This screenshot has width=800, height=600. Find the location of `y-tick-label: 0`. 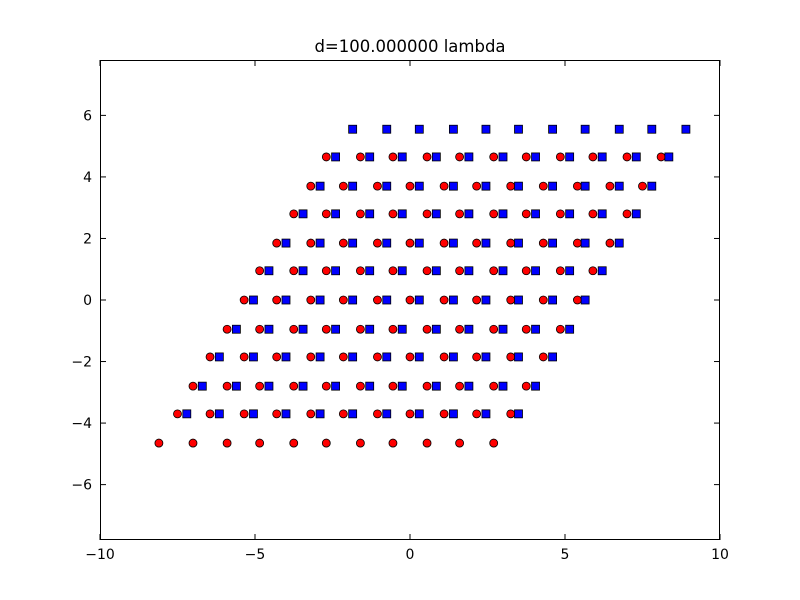

y-tick-label: 0 is located at coordinates (87, 301).